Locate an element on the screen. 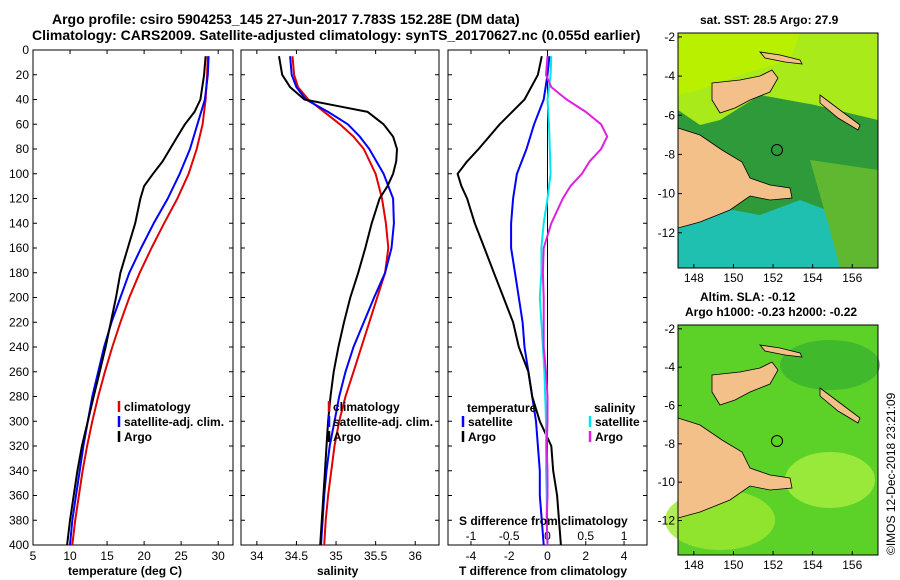  y-tick-label: 80 is located at coordinates (23, 149).